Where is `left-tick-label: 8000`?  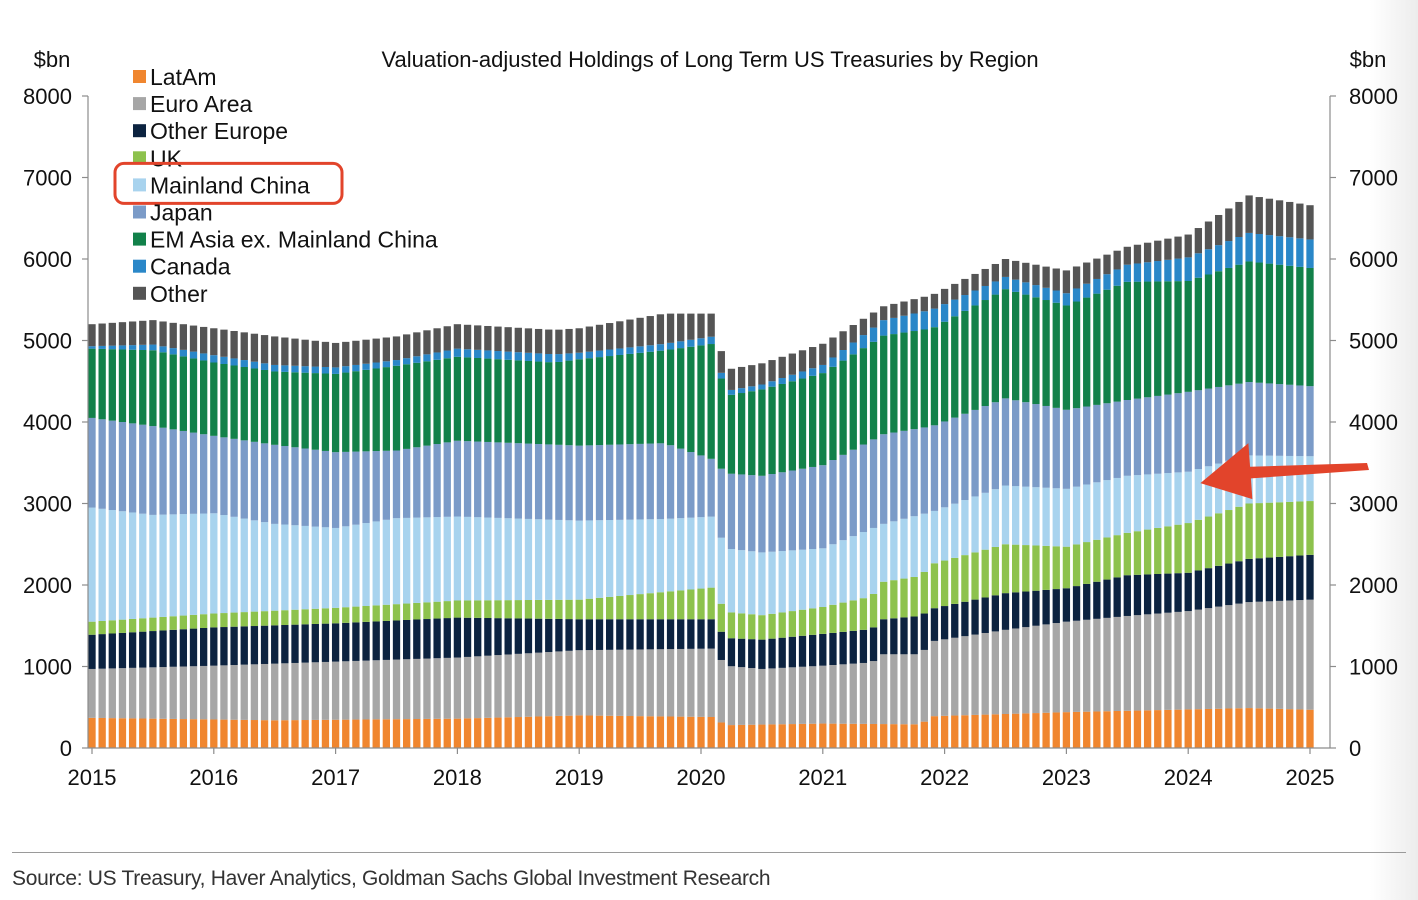 left-tick-label: 8000 is located at coordinates (47, 96).